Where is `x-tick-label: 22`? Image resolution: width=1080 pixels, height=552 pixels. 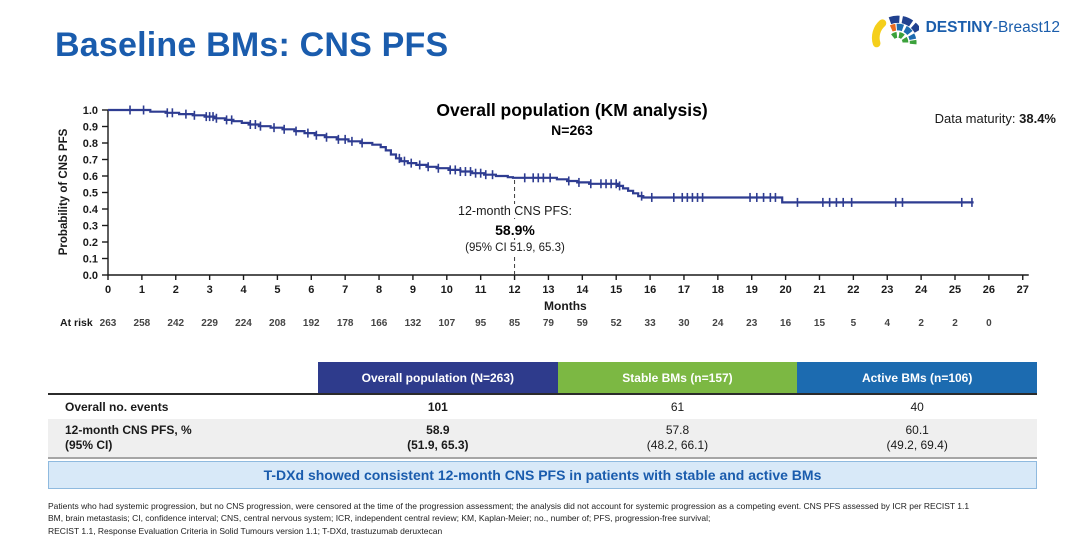
x-tick-label: 22 is located at coordinates (853, 290).